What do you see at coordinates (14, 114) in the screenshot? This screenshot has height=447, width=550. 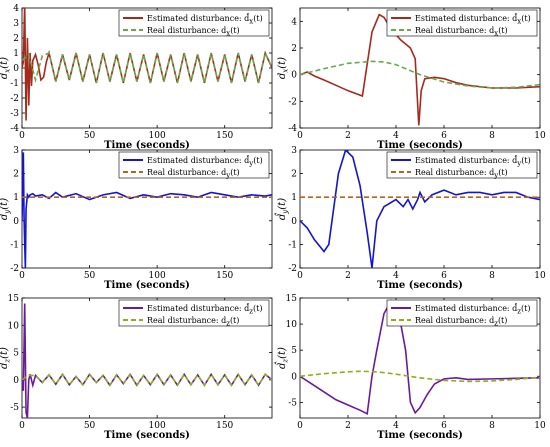 I see `y-tick-label: -3` at bounding box center [14, 114].